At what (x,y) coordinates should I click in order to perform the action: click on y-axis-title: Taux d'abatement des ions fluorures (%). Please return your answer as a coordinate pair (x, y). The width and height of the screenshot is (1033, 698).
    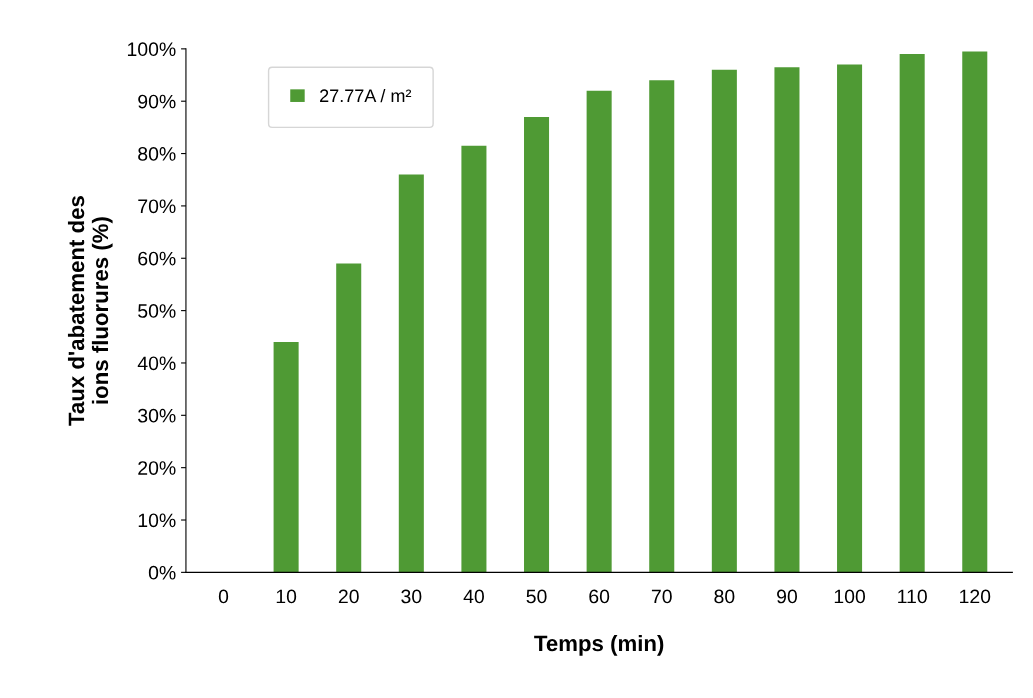
    Looking at the image, I should click on (90, 311).